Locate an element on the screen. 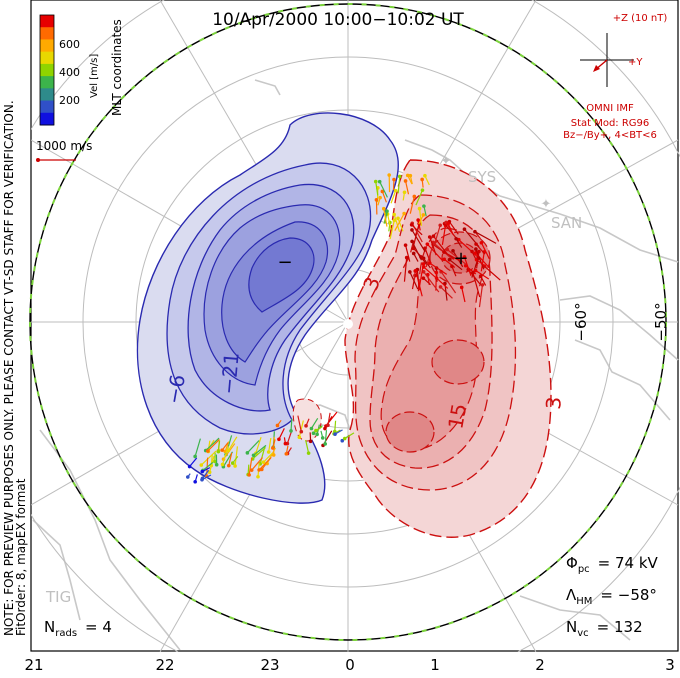 This screenshot has width=680, height=678. stat-lambda-hm-sub: HM is located at coordinates (584, 601).